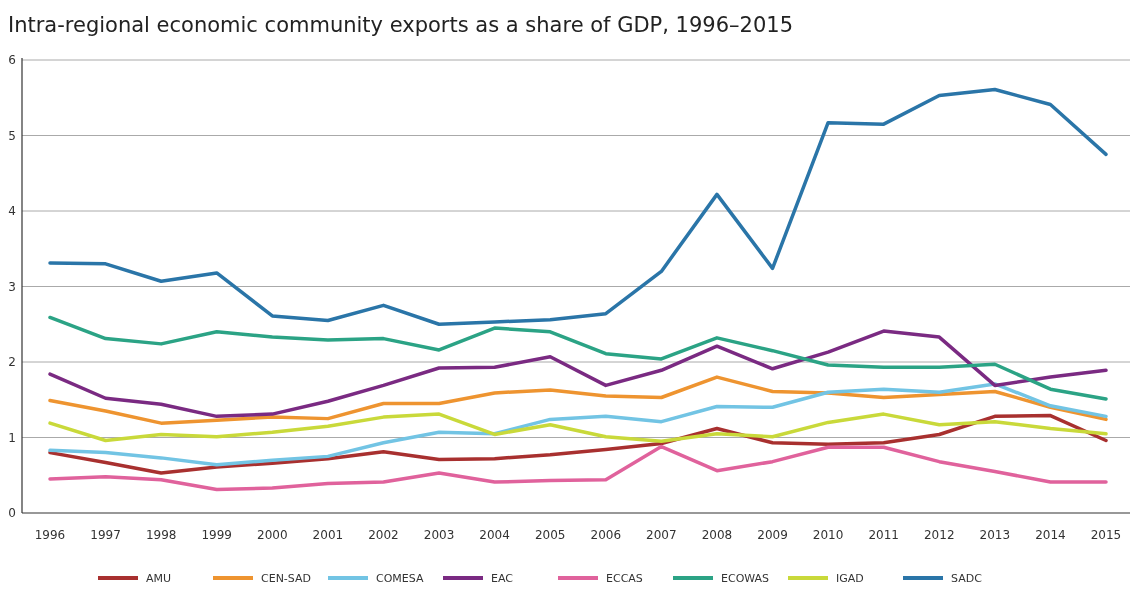  What do you see at coordinates (12, 437) in the screenshot?
I see `y-tick-label: 1` at bounding box center [12, 437].